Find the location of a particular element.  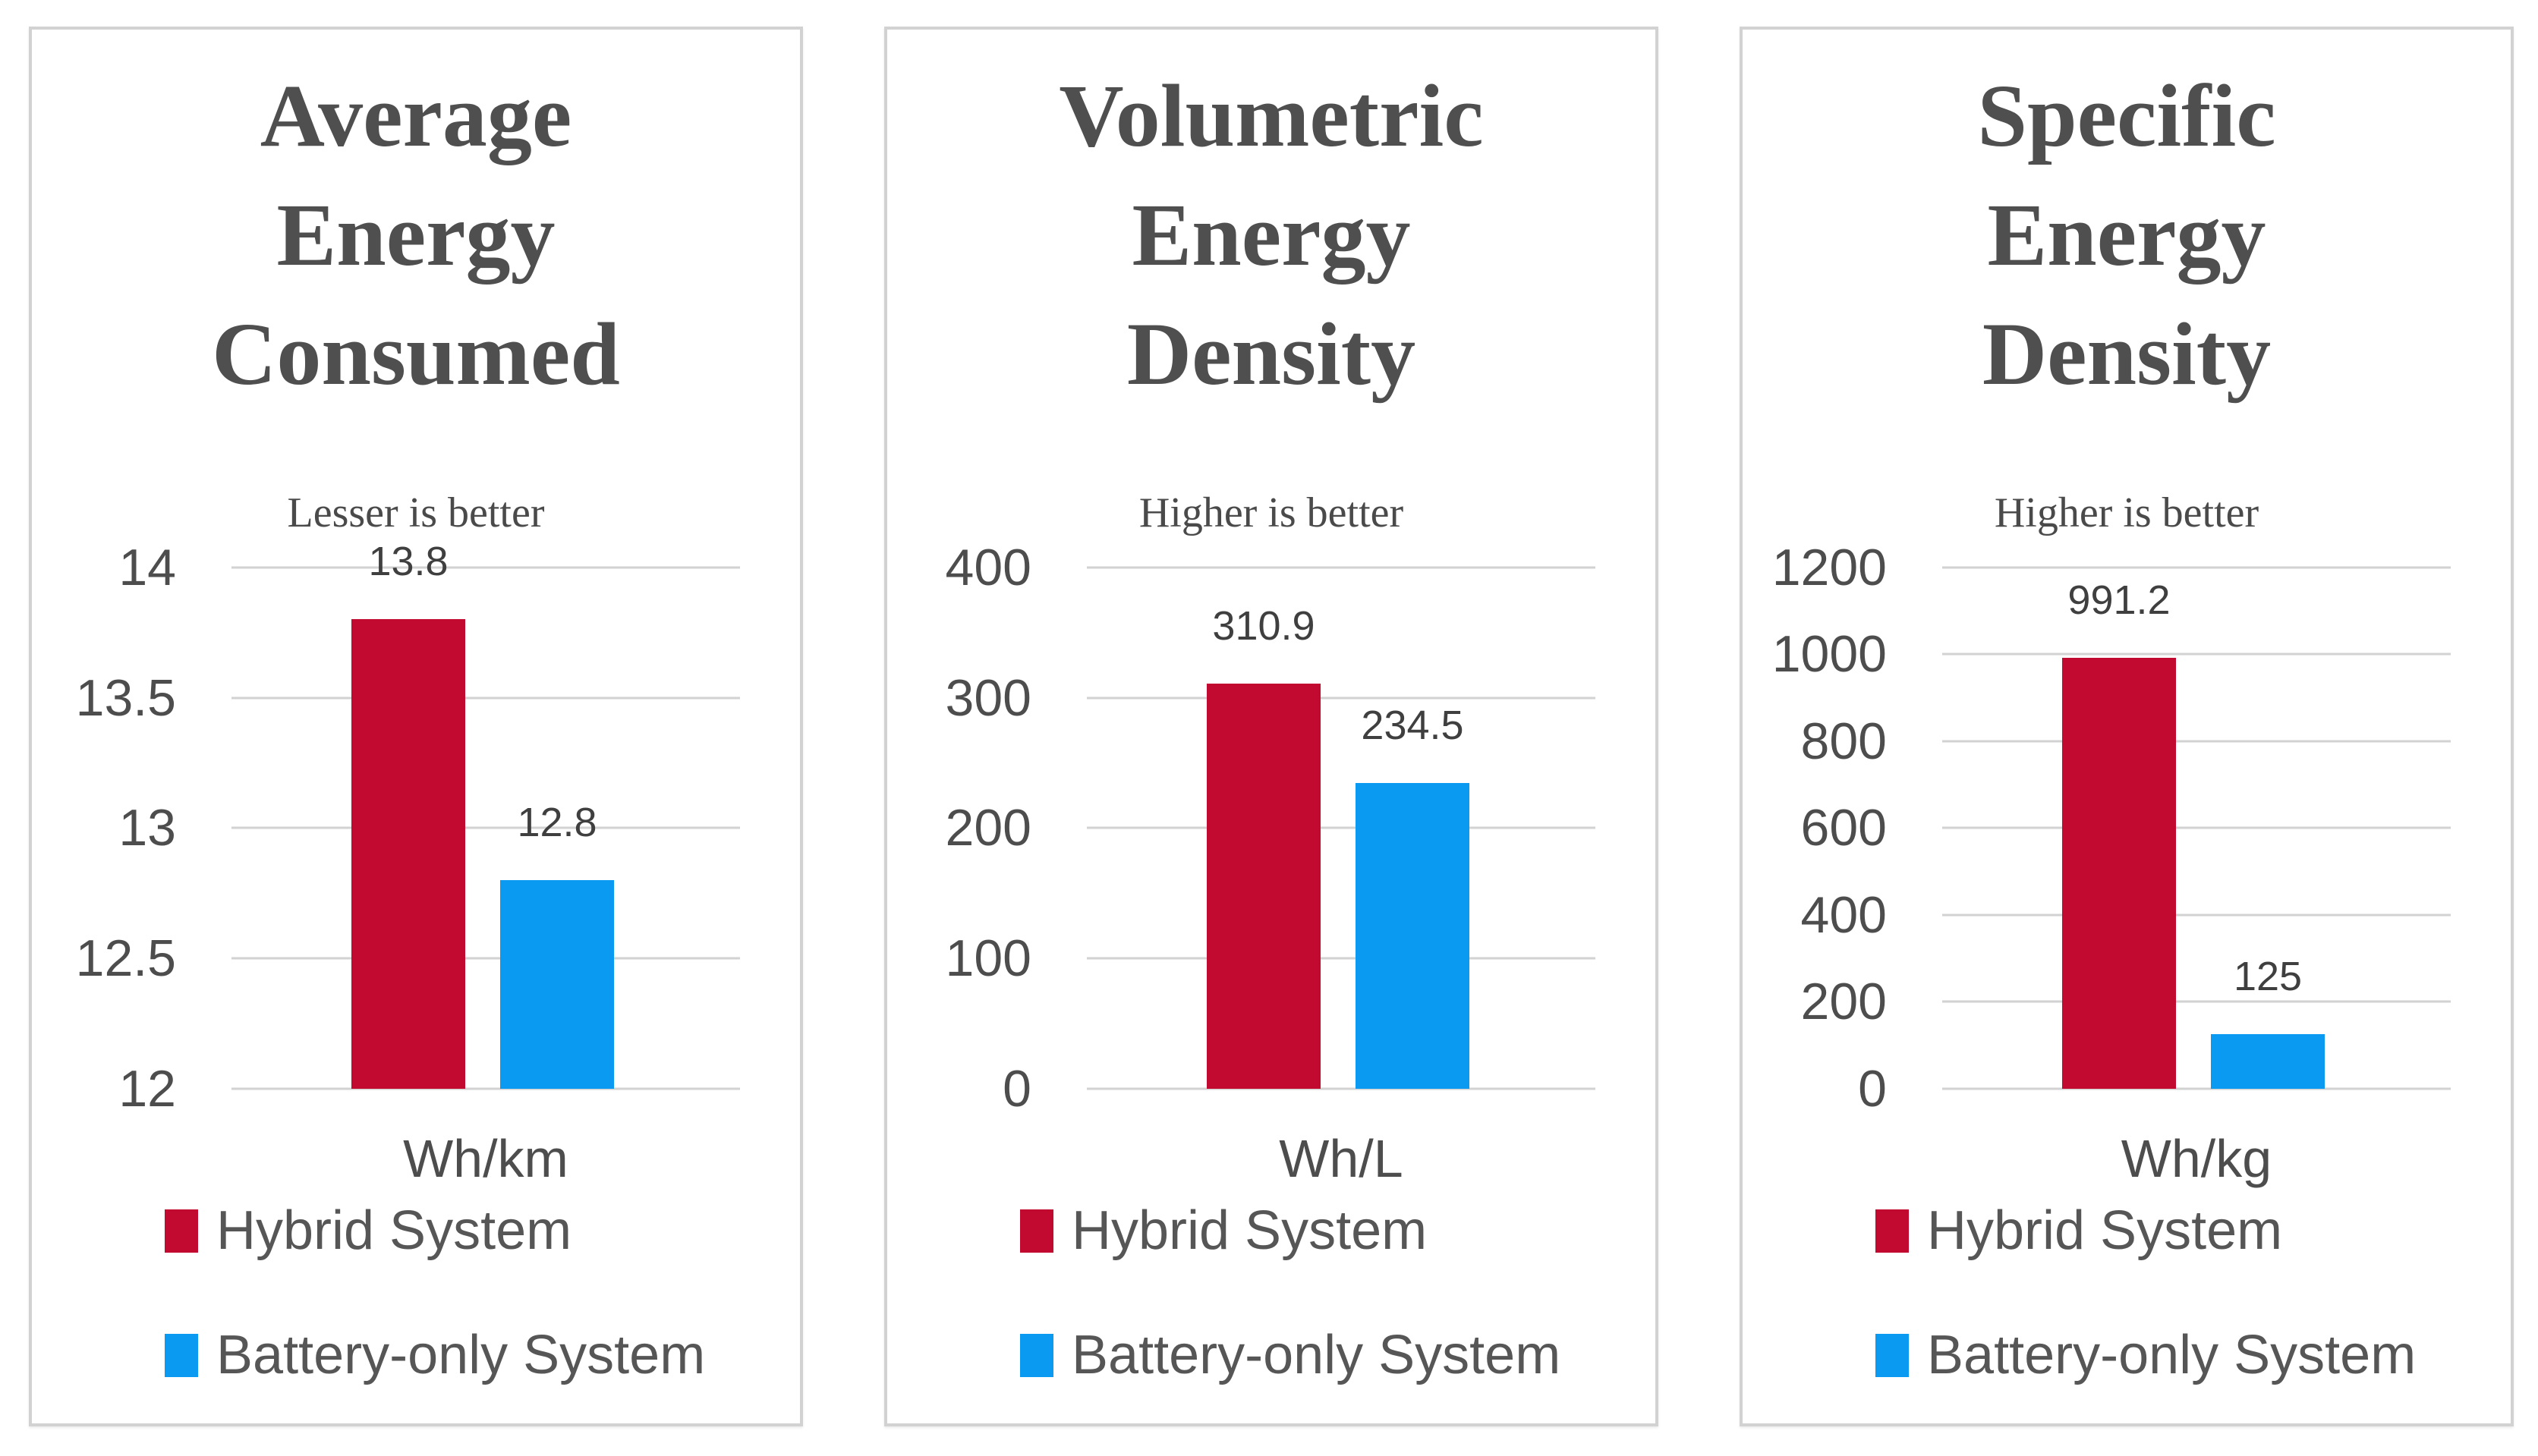

bar-value-label: 12.8 is located at coordinates (557, 822).